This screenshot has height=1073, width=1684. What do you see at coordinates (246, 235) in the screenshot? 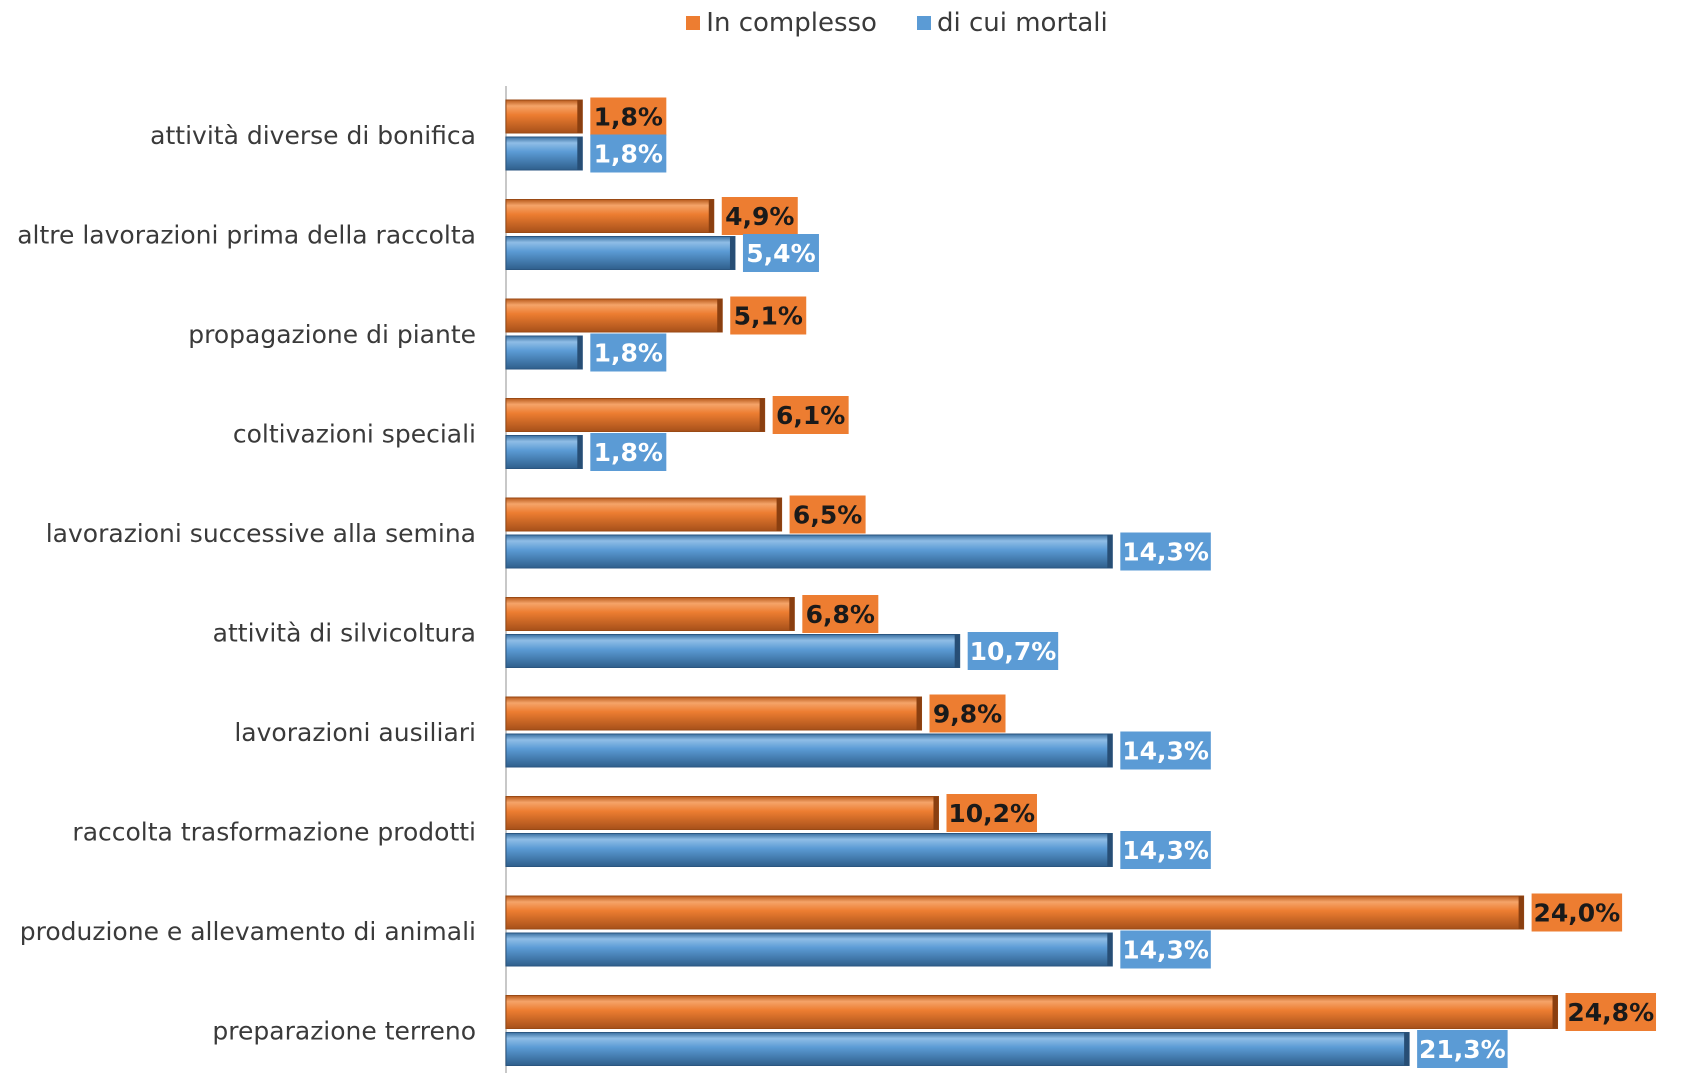
I see `category-label: altre lavorazioni prima della raccolta` at bounding box center [246, 235].